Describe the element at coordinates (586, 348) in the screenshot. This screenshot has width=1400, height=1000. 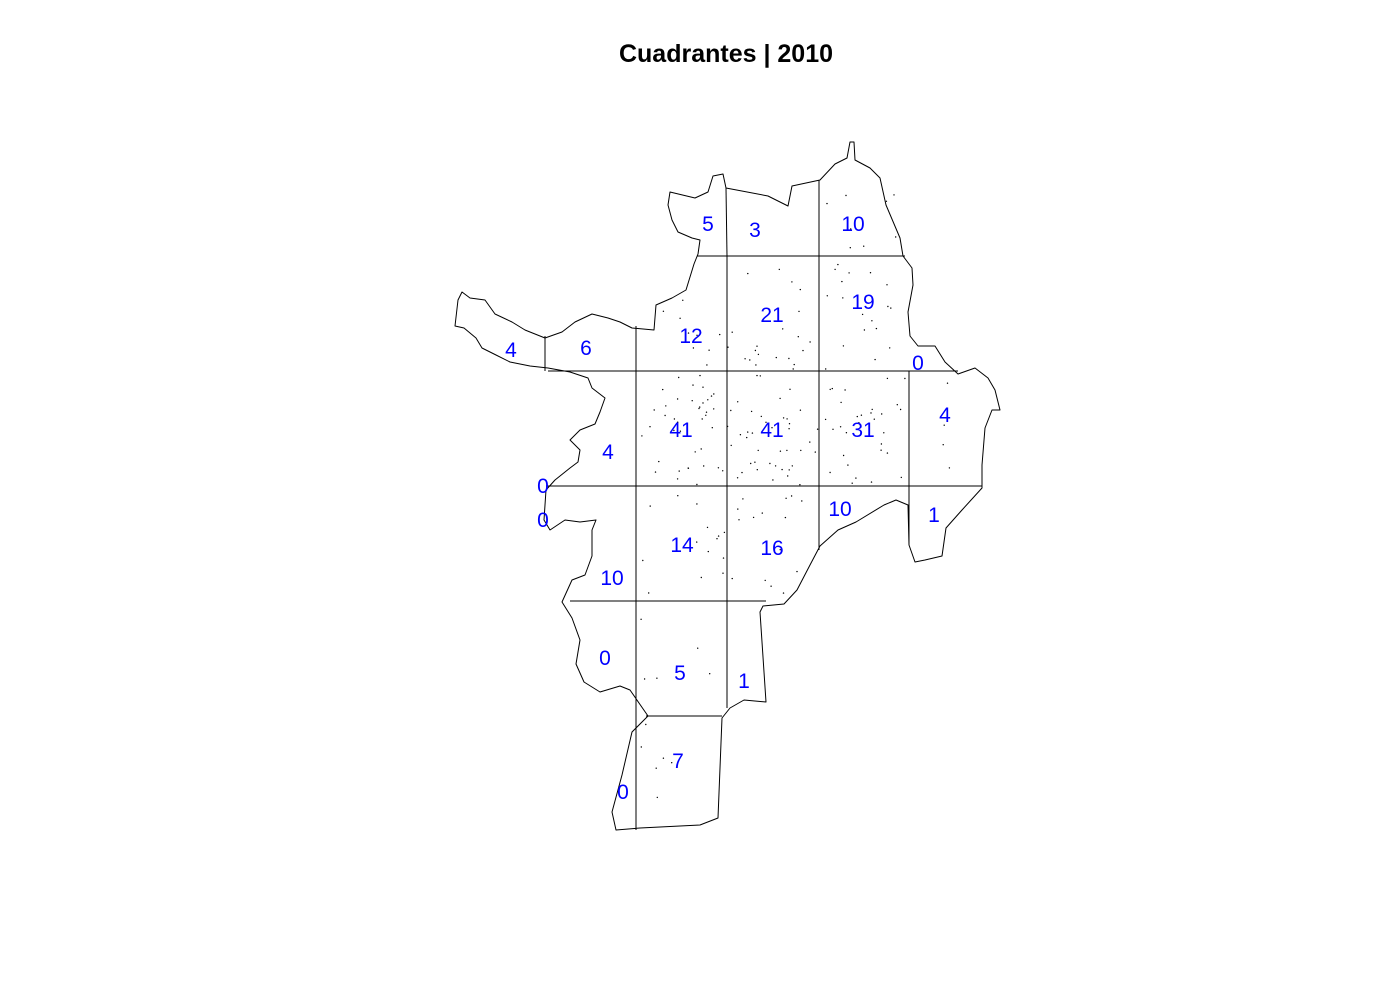
I see `quadrant-count: 6` at that location.